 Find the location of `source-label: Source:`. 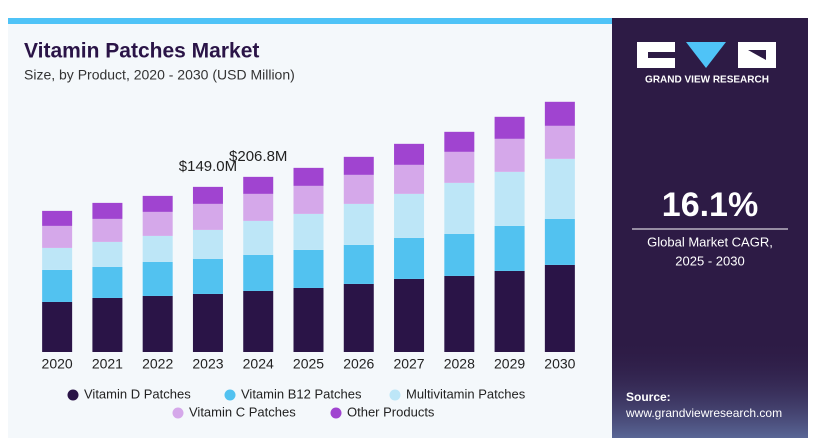

source-label: Source: is located at coordinates (648, 397).